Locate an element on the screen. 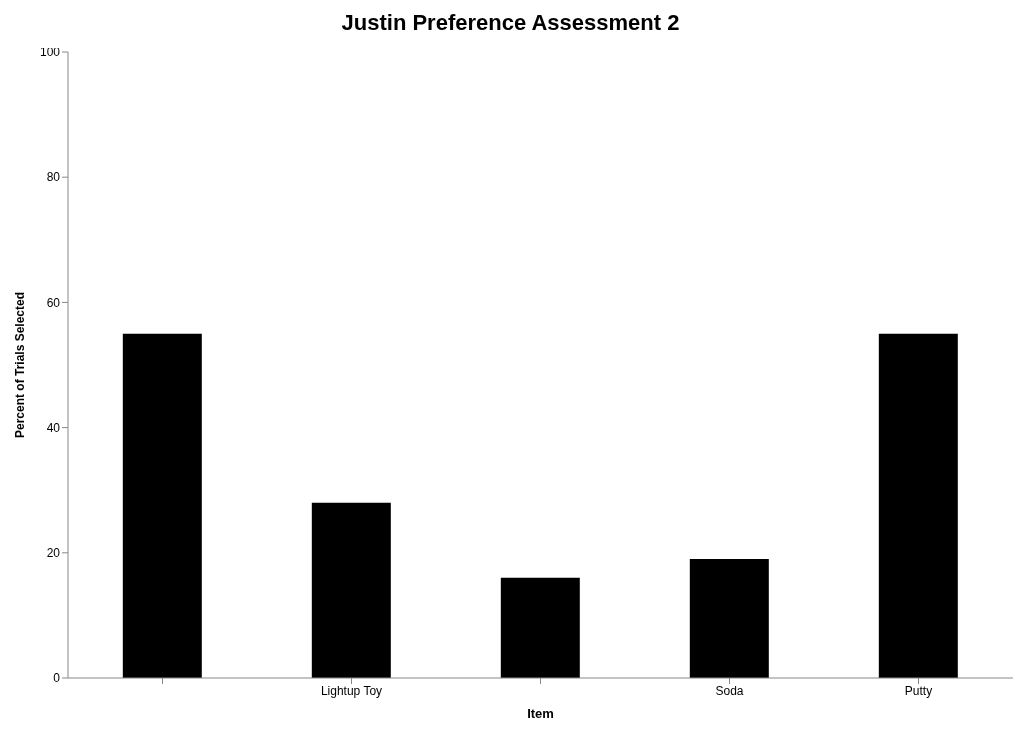 This screenshot has width=1021, height=740. y-tick-label: 100 is located at coordinates (50, 52).